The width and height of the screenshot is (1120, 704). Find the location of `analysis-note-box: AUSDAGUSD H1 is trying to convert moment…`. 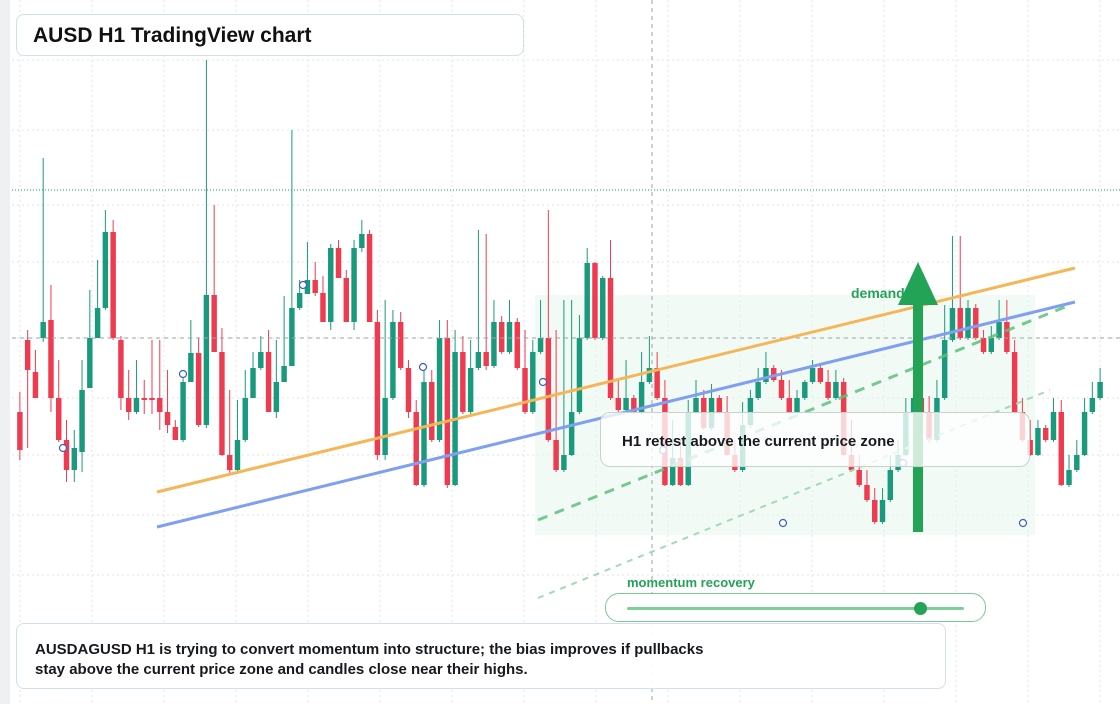

analysis-note-box: AUSDAGUSD H1 is trying to convert moment… is located at coordinates (481, 656).